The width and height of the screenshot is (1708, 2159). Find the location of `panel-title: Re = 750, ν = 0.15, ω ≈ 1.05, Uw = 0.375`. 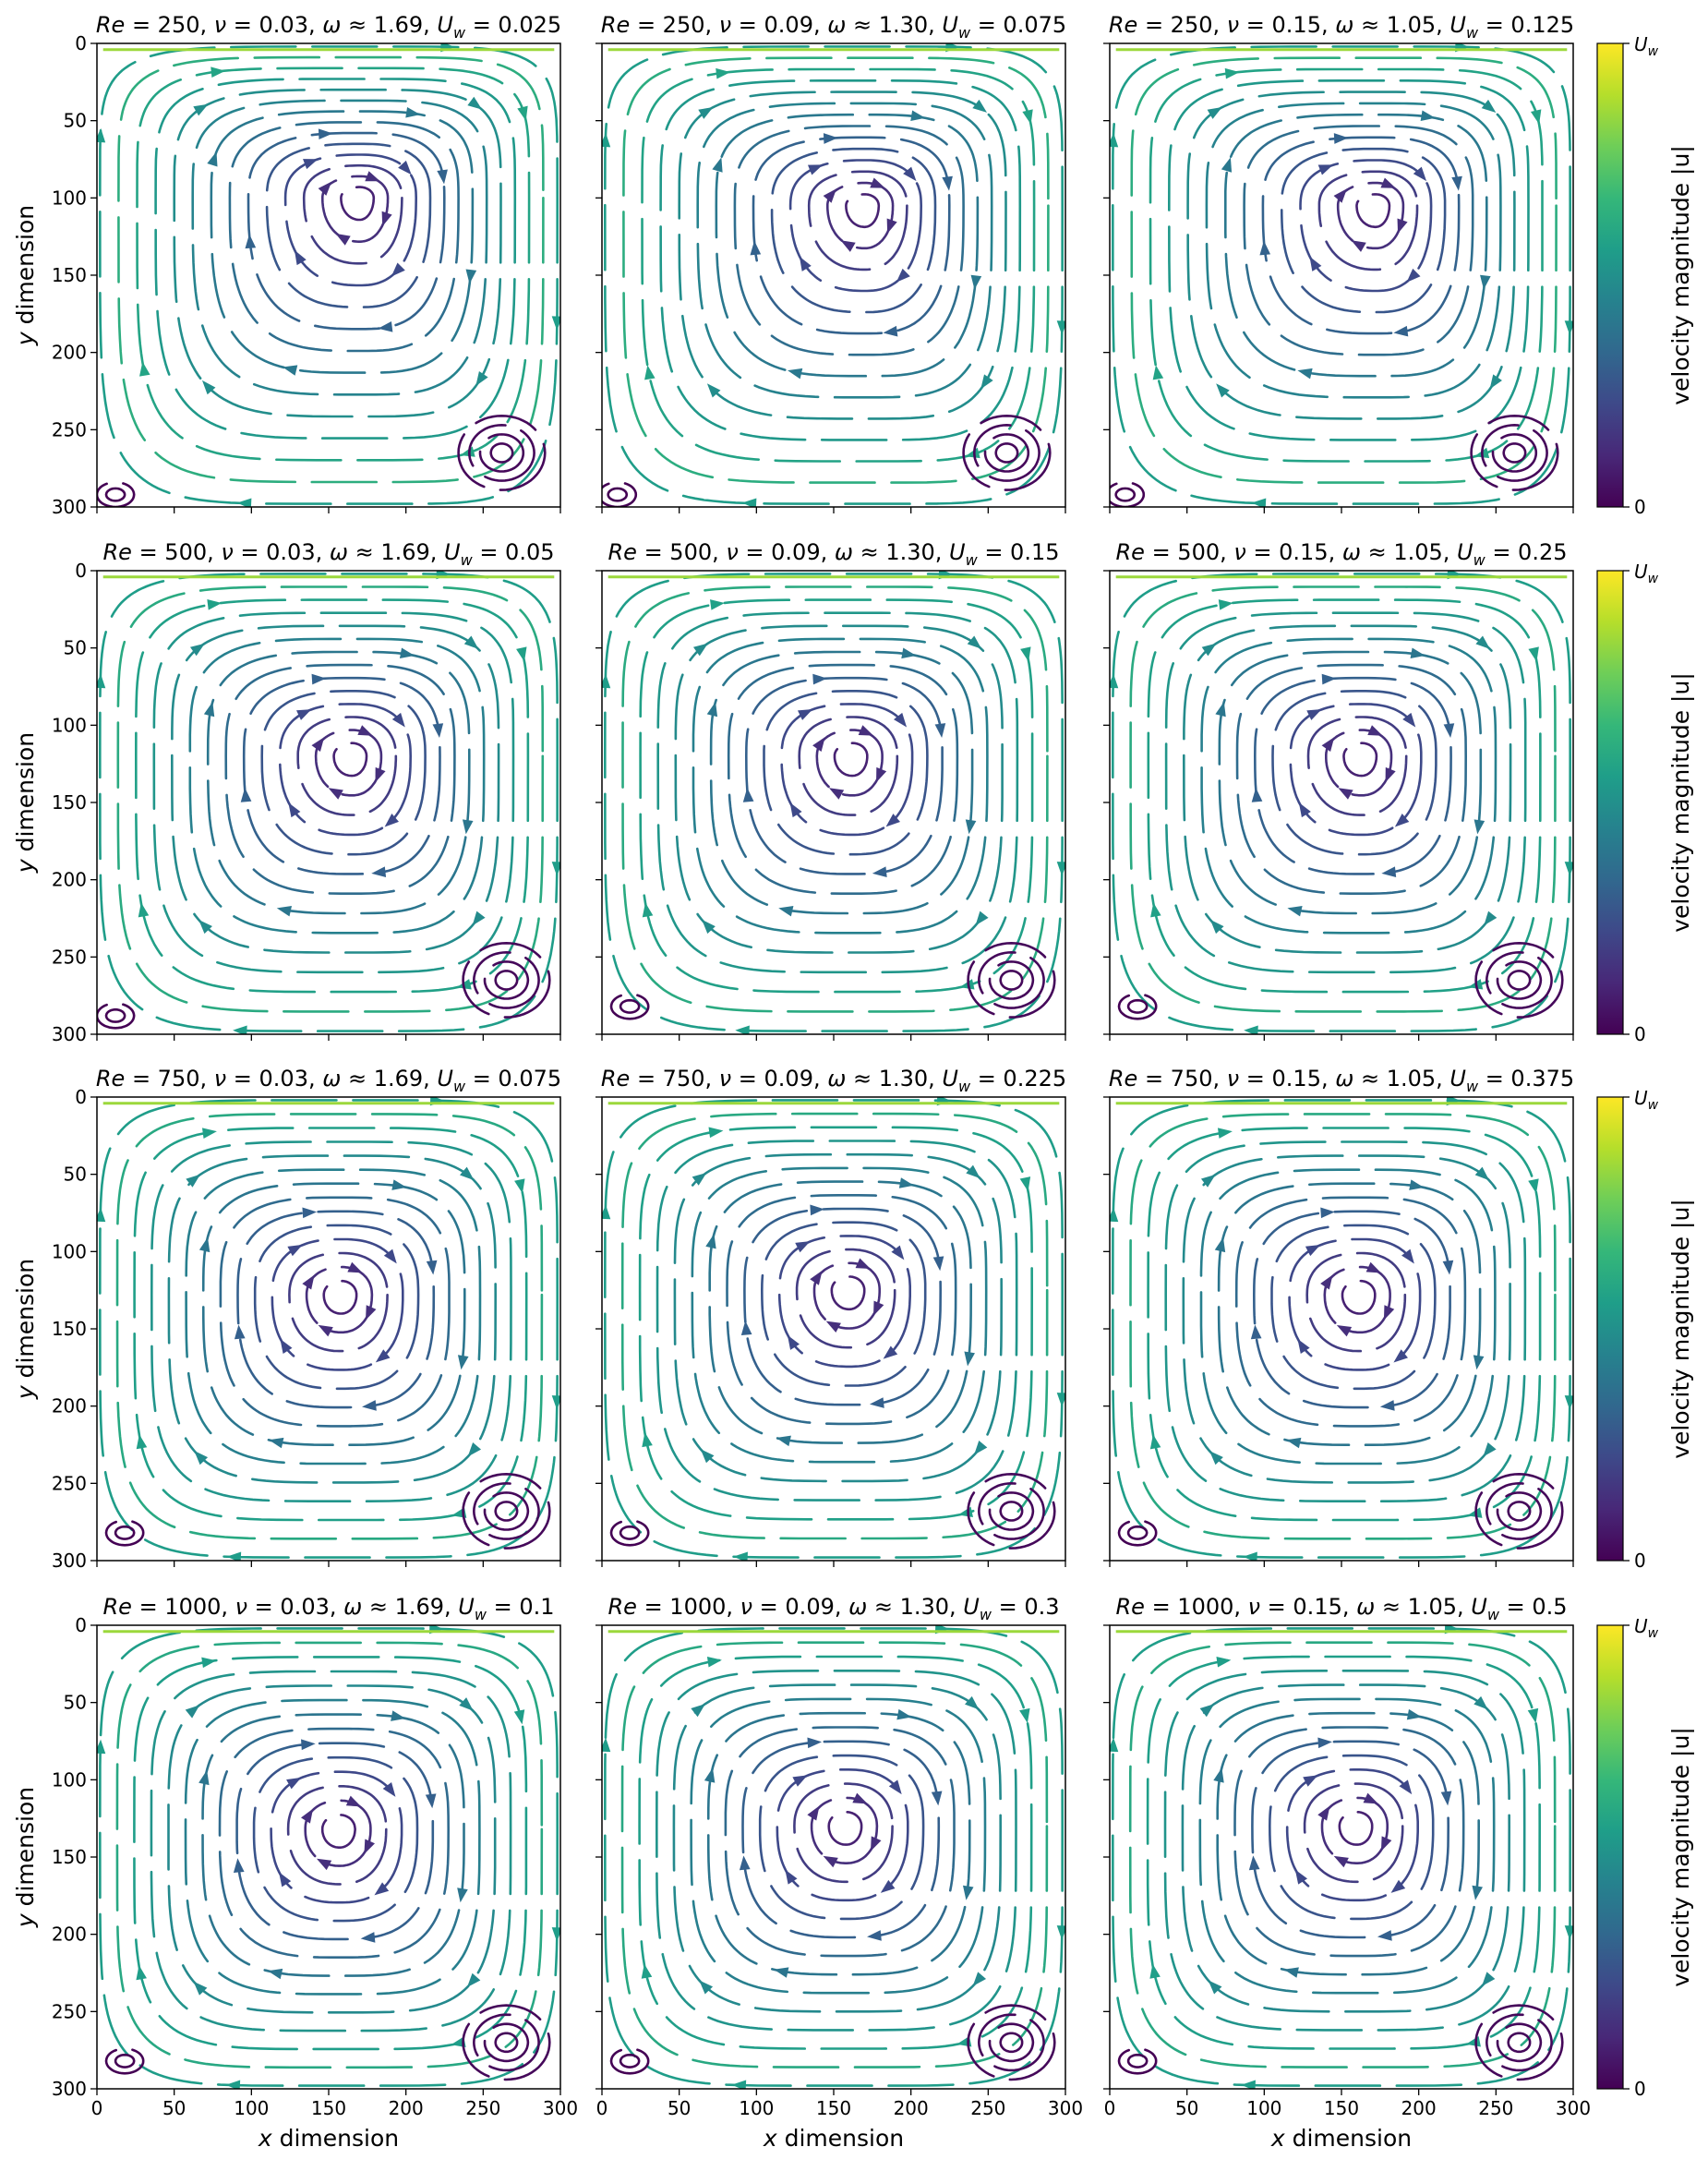

panel-title: Re = 750, ν = 0.15, ω ≈ 1.05, Uw = 0.375 is located at coordinates (1341, 1080).